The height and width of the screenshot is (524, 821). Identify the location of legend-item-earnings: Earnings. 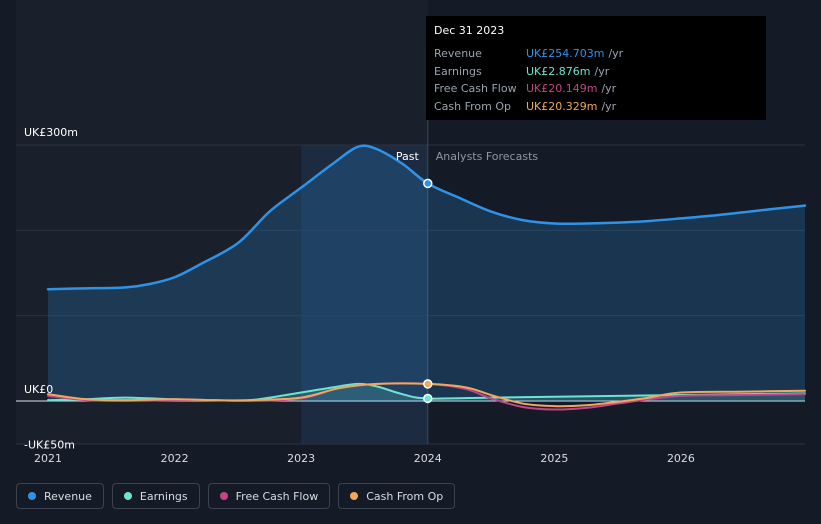
(155, 496).